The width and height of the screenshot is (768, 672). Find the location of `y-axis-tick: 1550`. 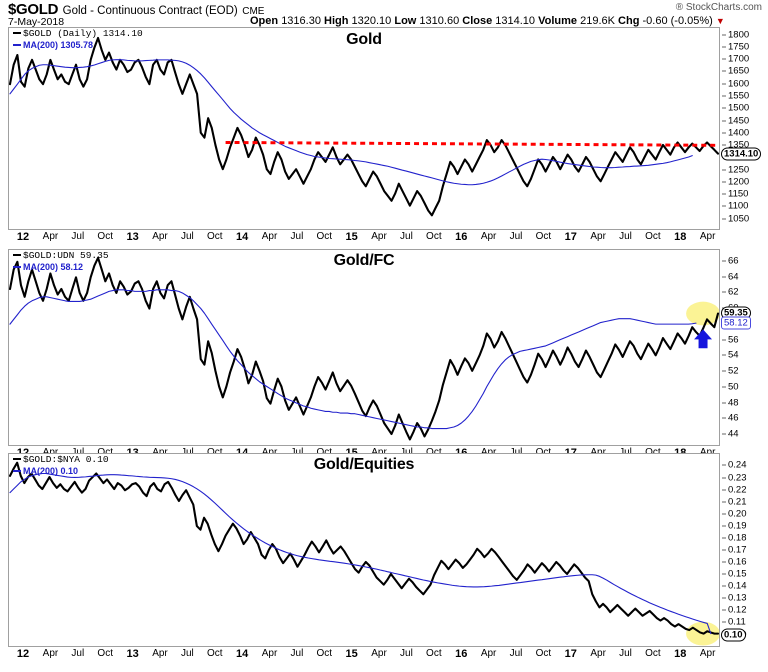

y-axis-tick: 1550 is located at coordinates (735, 96).